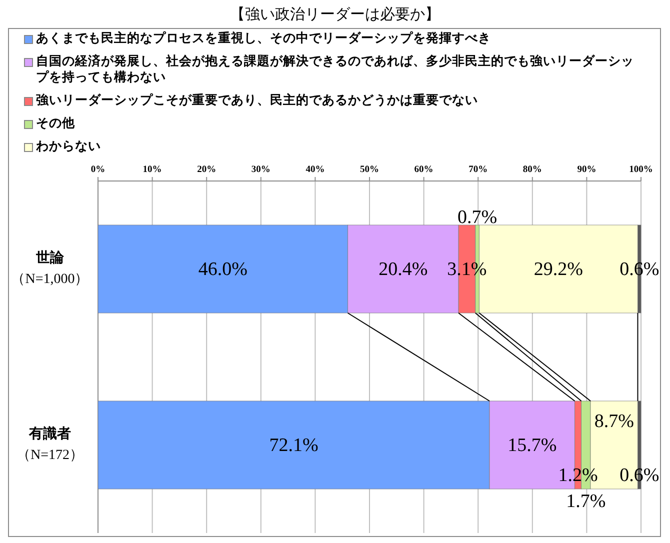 The width and height of the screenshot is (670, 543). Describe the element at coordinates (263, 38) in the screenshot. I see `legend-label: あくまでも民主的なプロセスを重視し、その中でリーダーシップを発揮すべき` at that location.